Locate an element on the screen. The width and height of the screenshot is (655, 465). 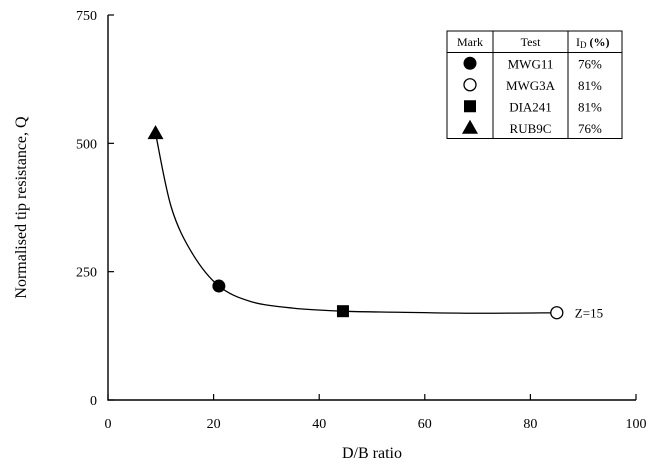
x-axis-label: D/B ratio is located at coordinates (372, 453).